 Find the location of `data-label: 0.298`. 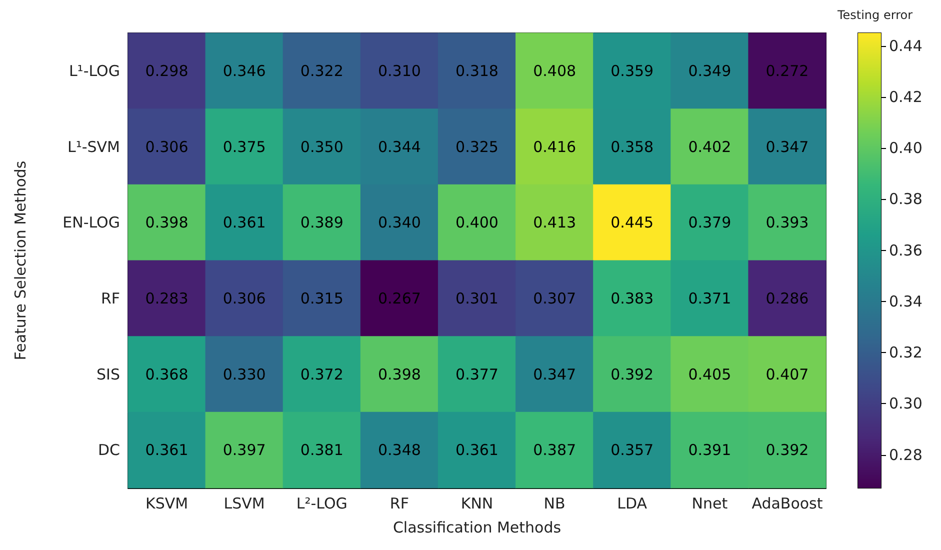

data-label: 0.298 is located at coordinates (166, 71).